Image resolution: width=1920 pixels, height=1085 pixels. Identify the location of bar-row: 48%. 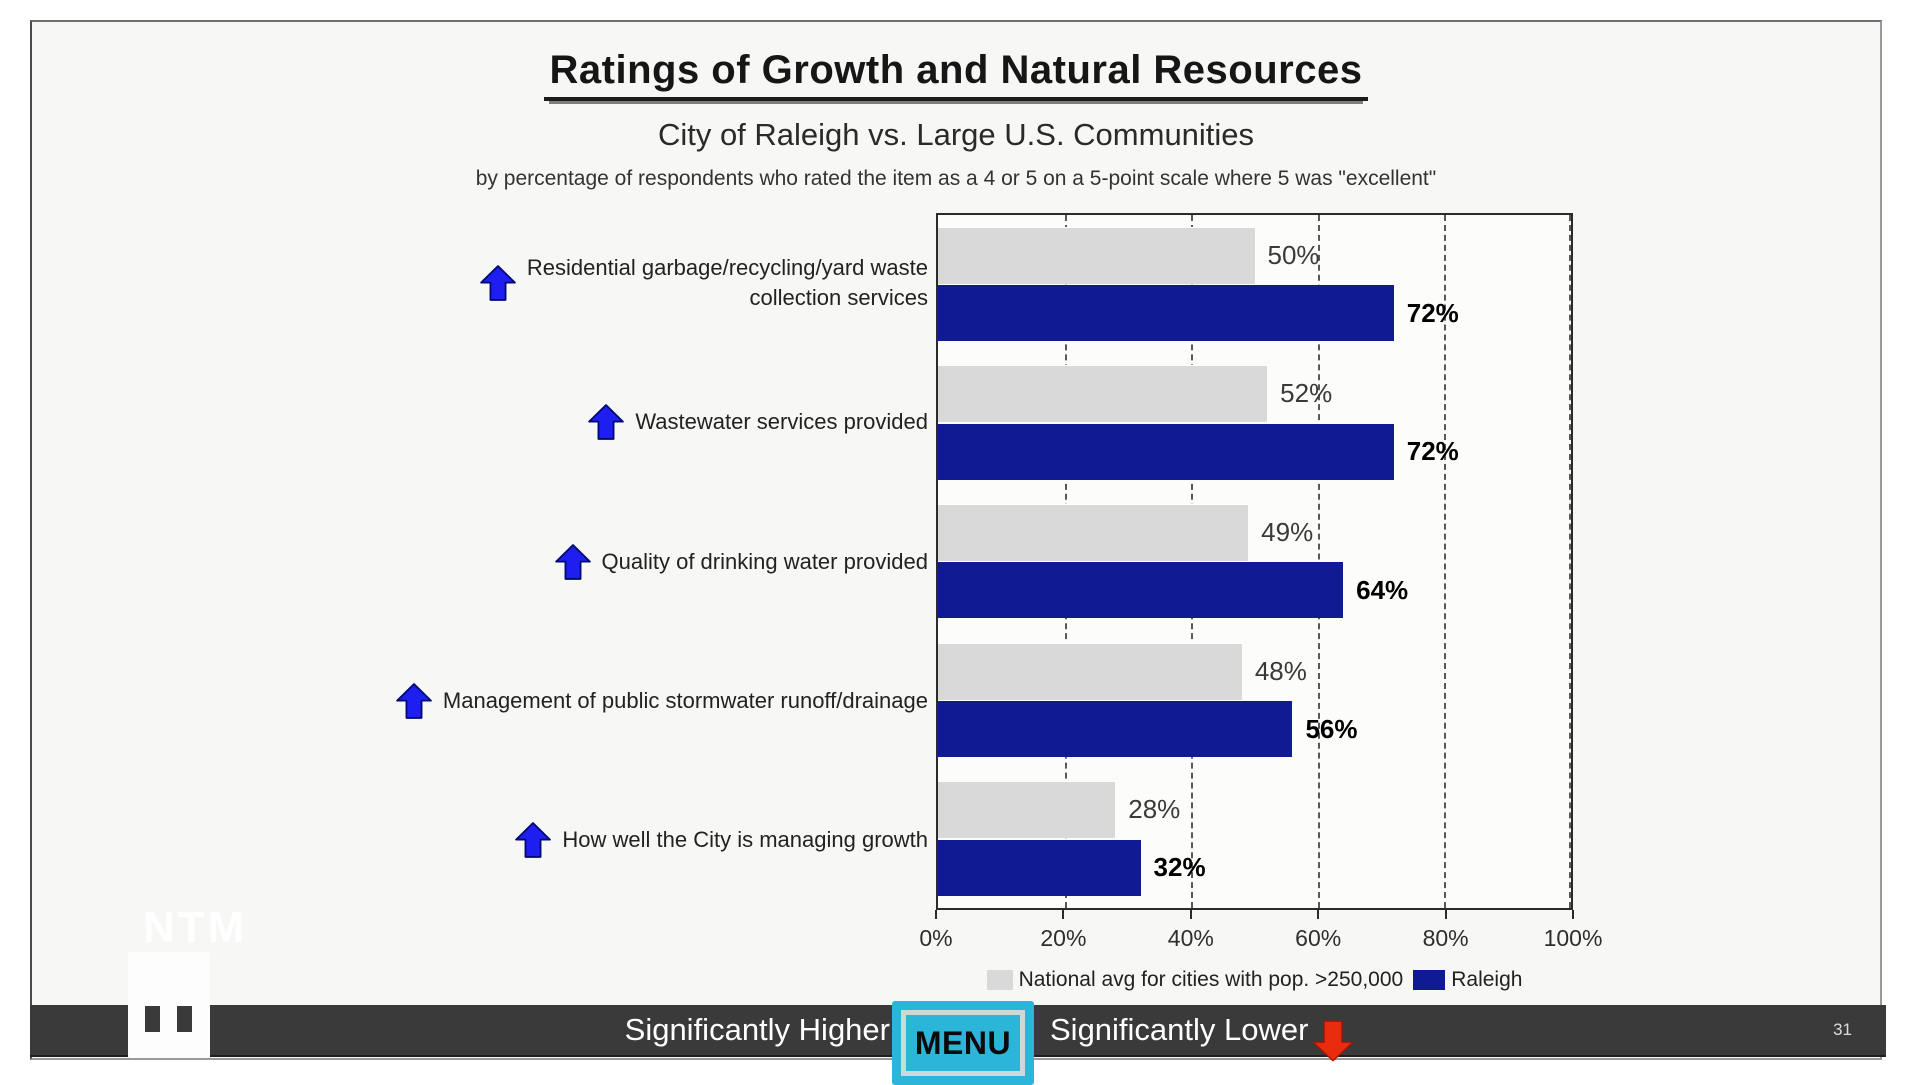
(1254, 671).